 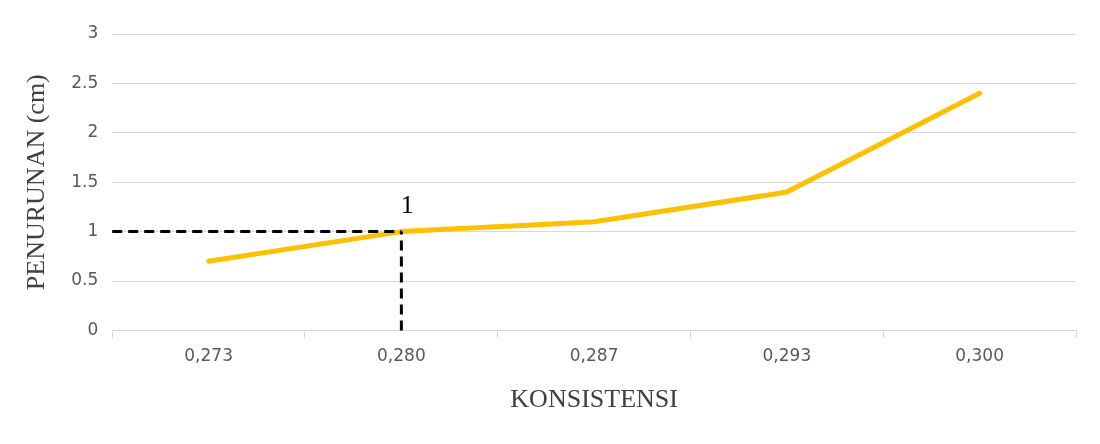 I want to click on y-tick-label: 2, so click(x=93, y=131).